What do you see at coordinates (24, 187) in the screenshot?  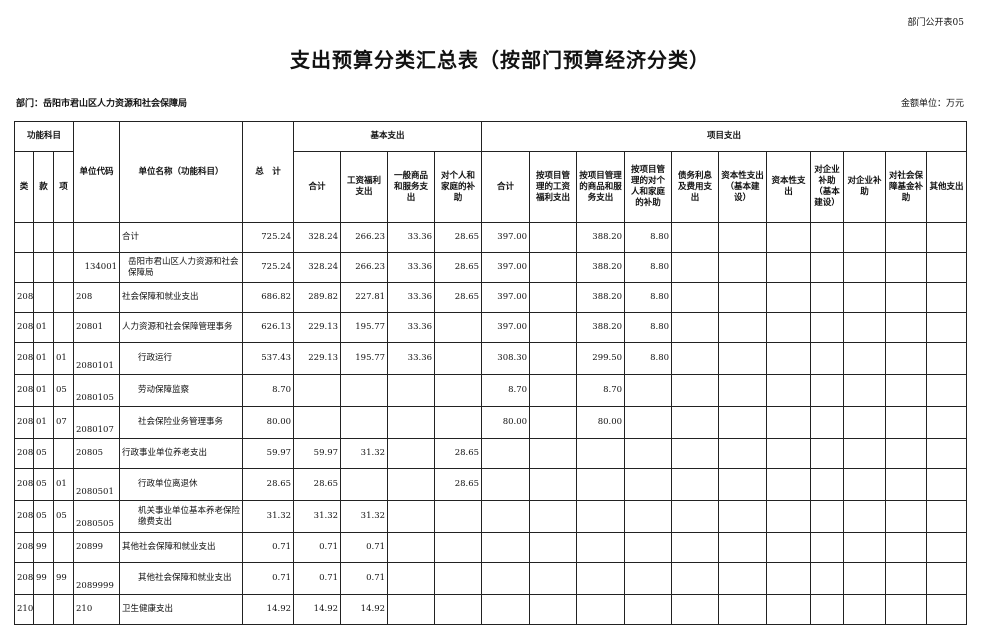 I see `header-lei: 类` at bounding box center [24, 187].